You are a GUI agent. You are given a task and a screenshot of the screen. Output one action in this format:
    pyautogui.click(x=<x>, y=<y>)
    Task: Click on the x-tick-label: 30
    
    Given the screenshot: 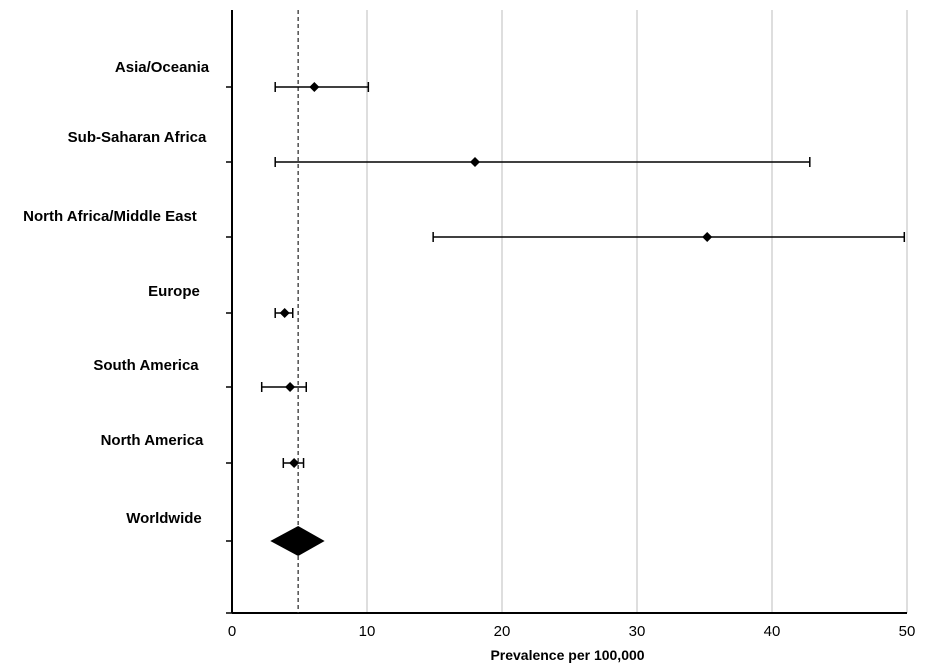 What is the action you would take?
    pyautogui.click(x=637, y=631)
    